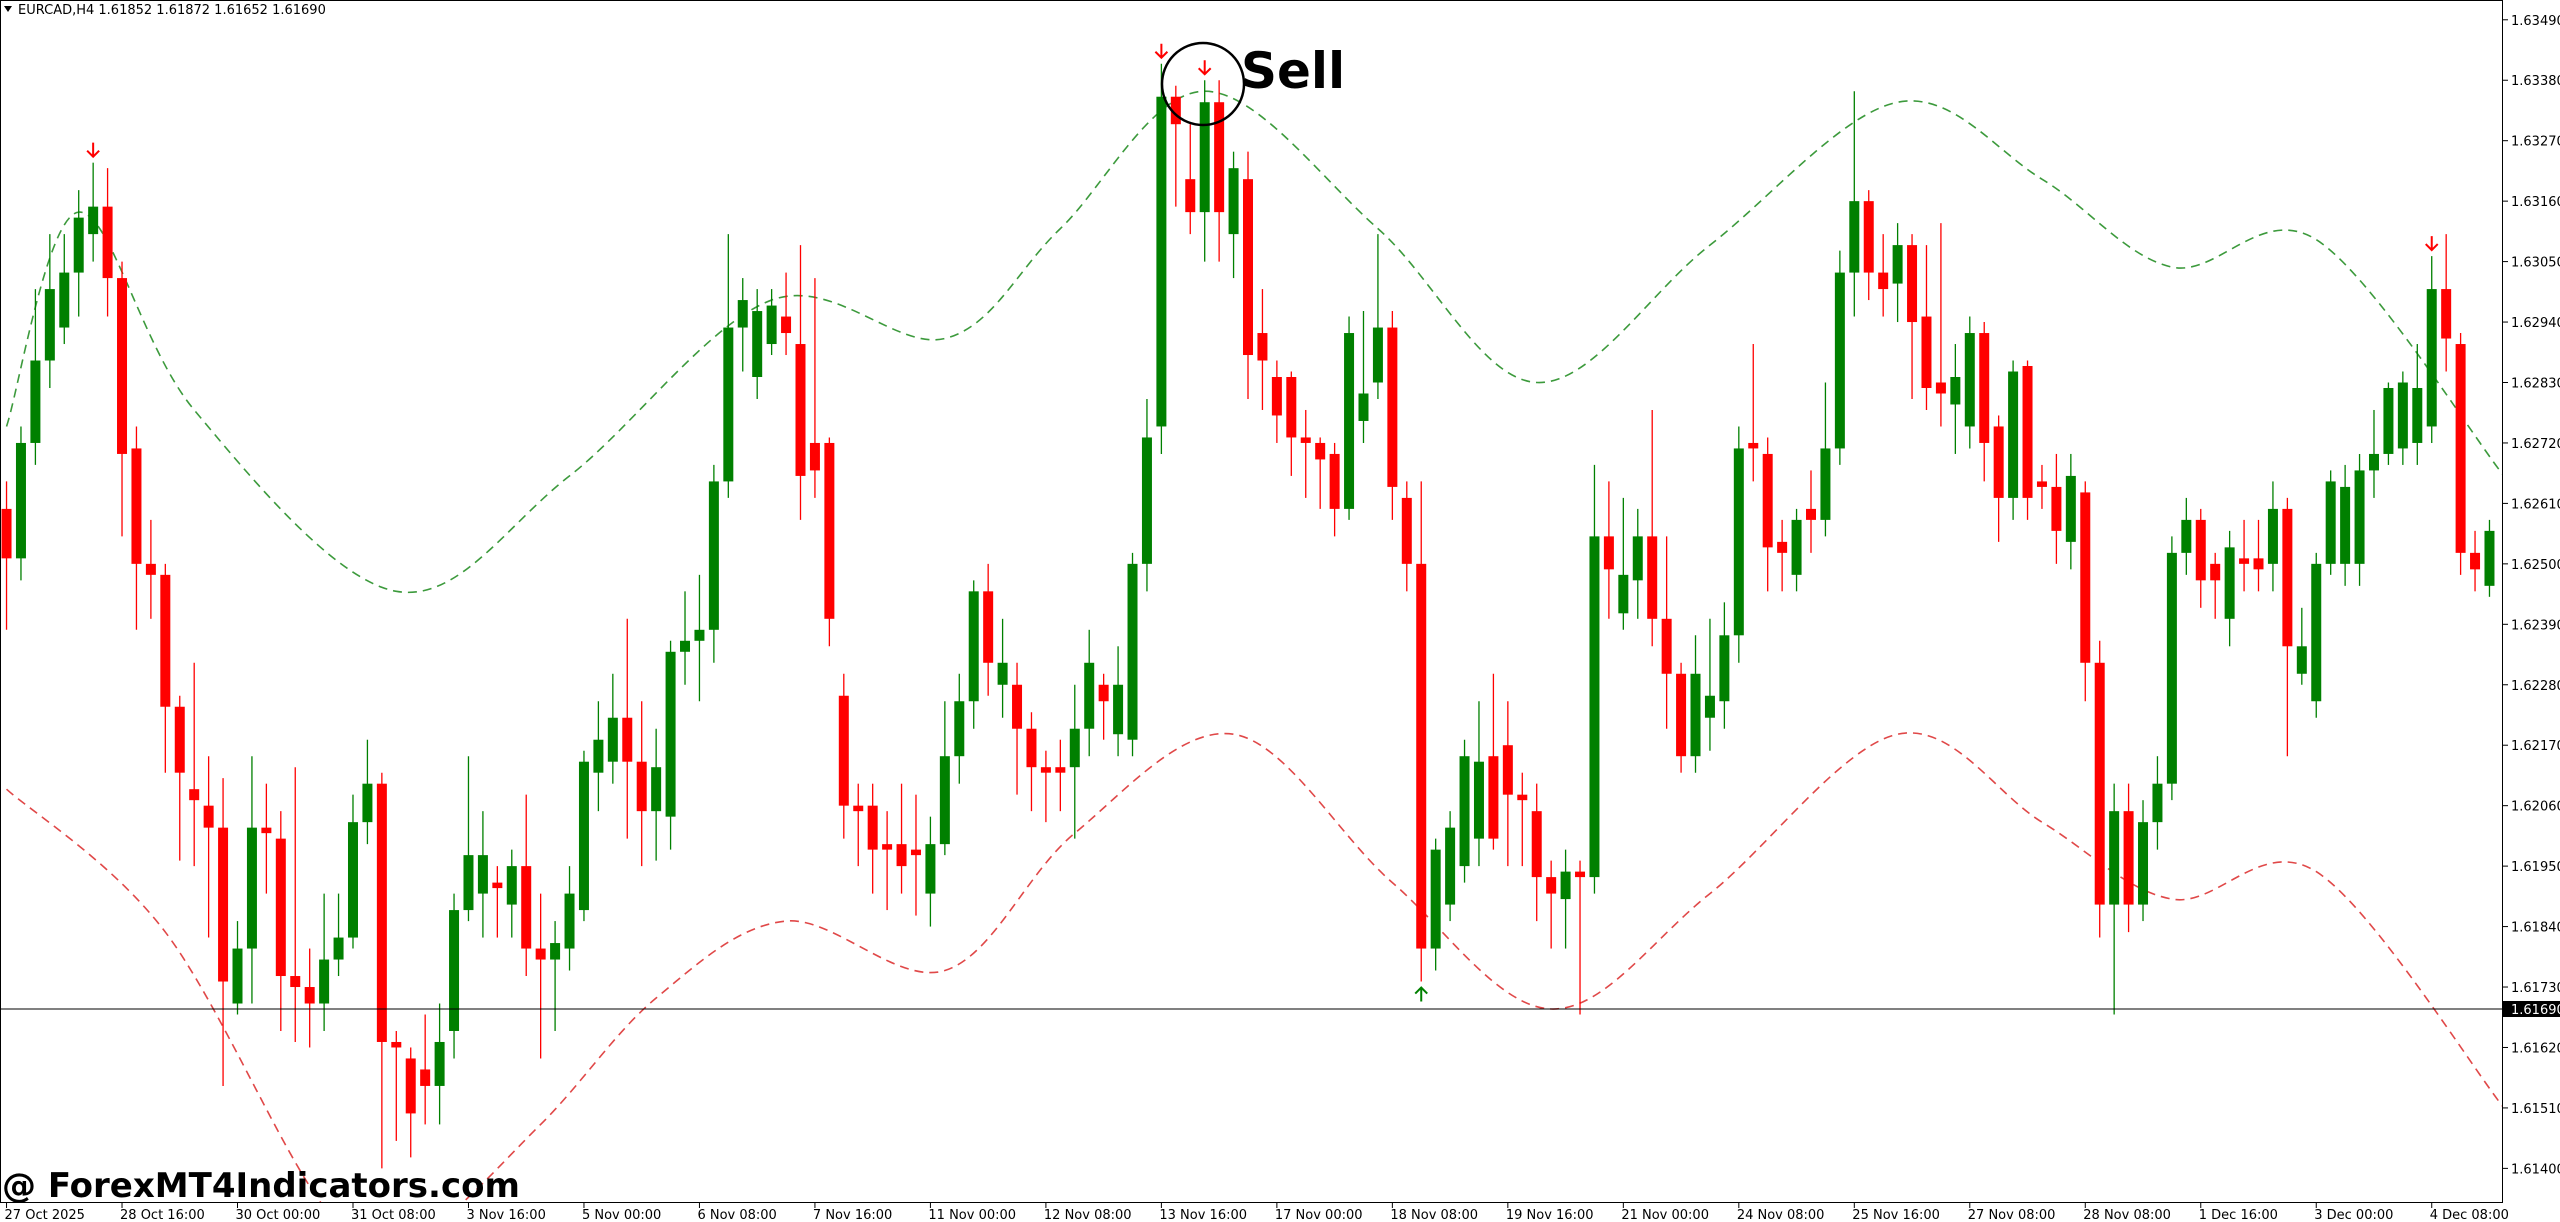  Describe the element at coordinates (2535, 202) in the screenshot. I see `y-tick-label: 1.63160` at that location.